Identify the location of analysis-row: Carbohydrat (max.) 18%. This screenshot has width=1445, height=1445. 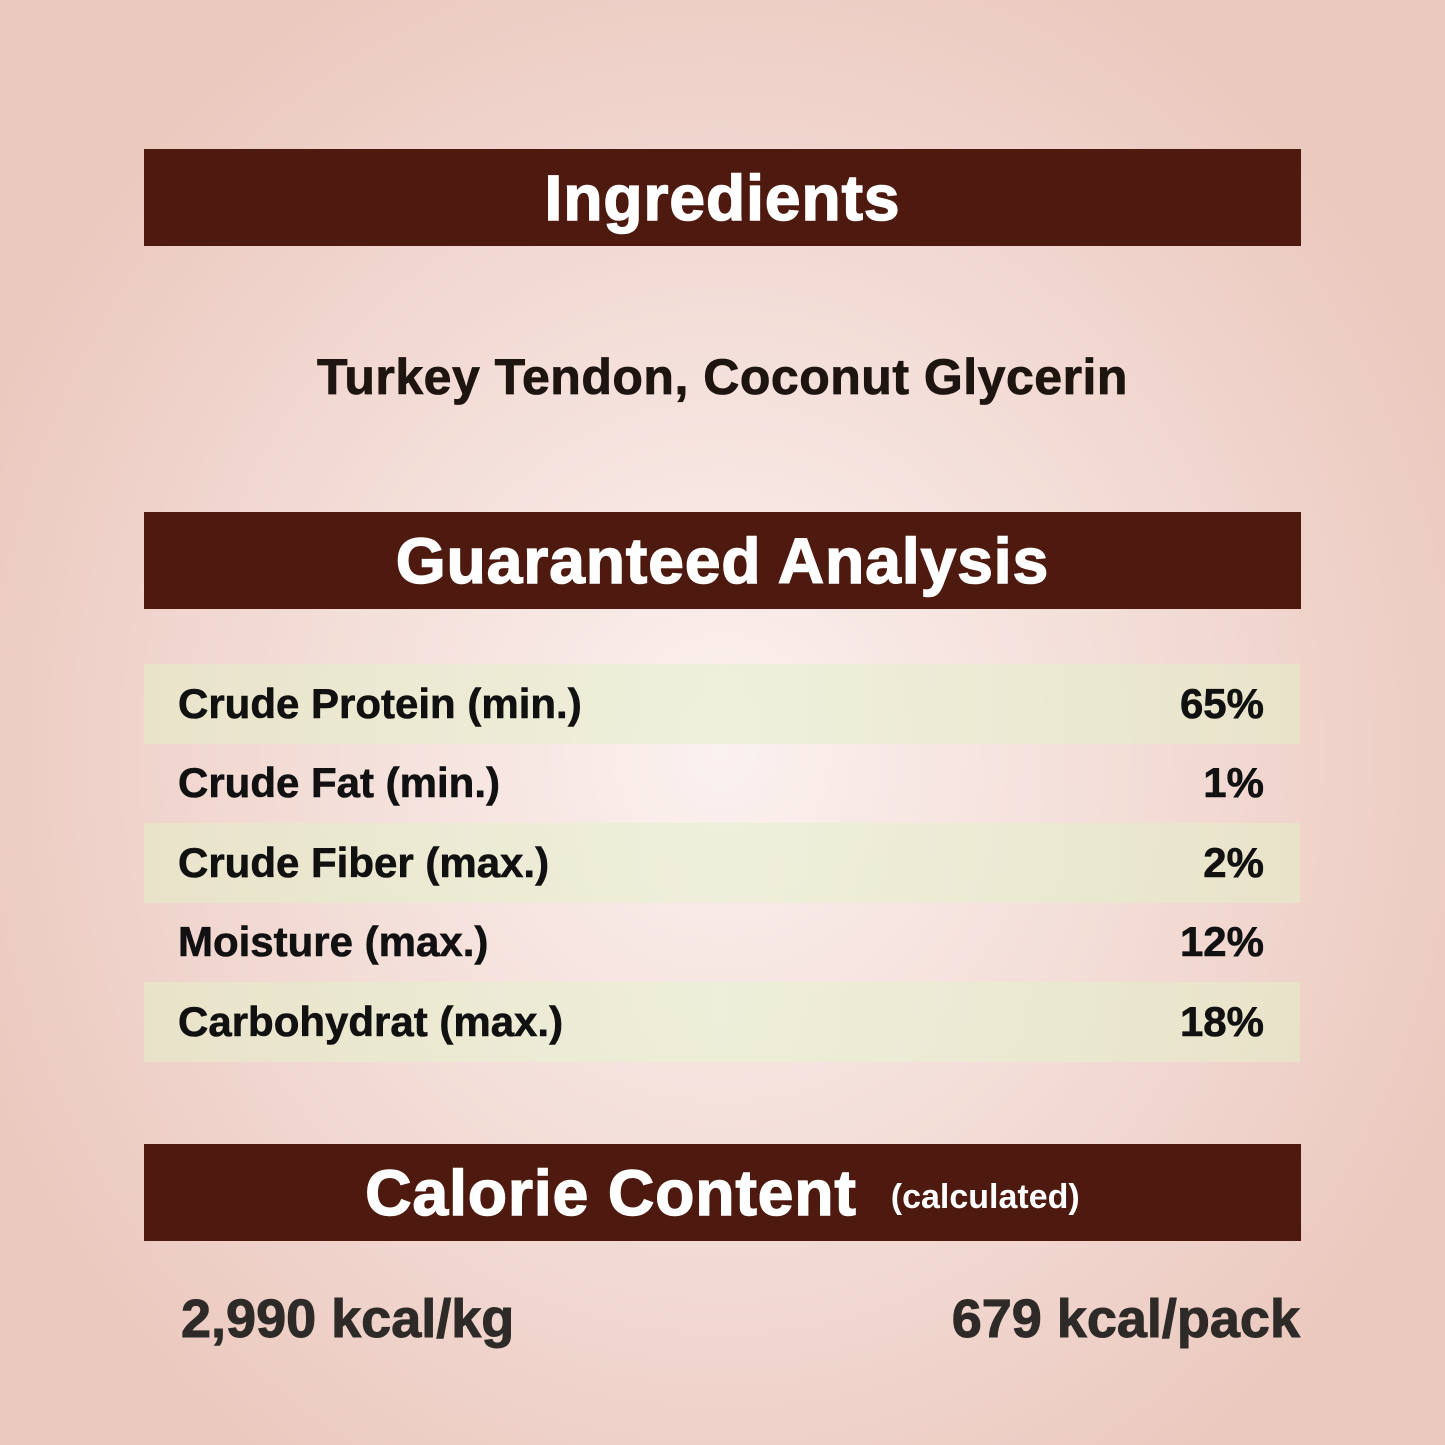
(722, 1022).